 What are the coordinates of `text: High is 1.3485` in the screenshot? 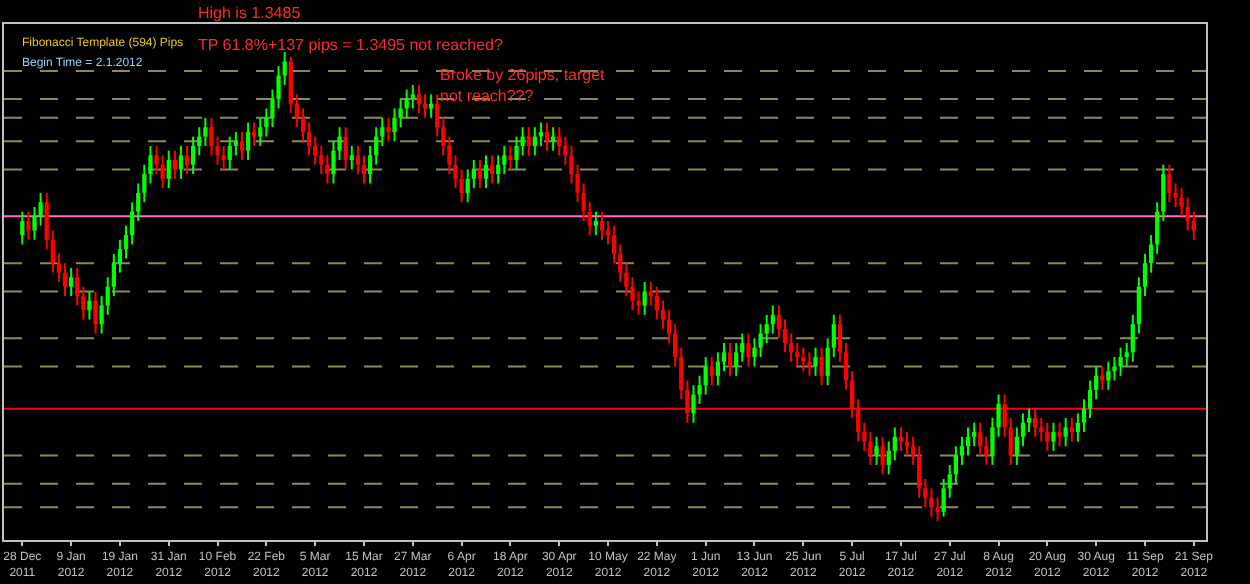 It's located at (250, 13).